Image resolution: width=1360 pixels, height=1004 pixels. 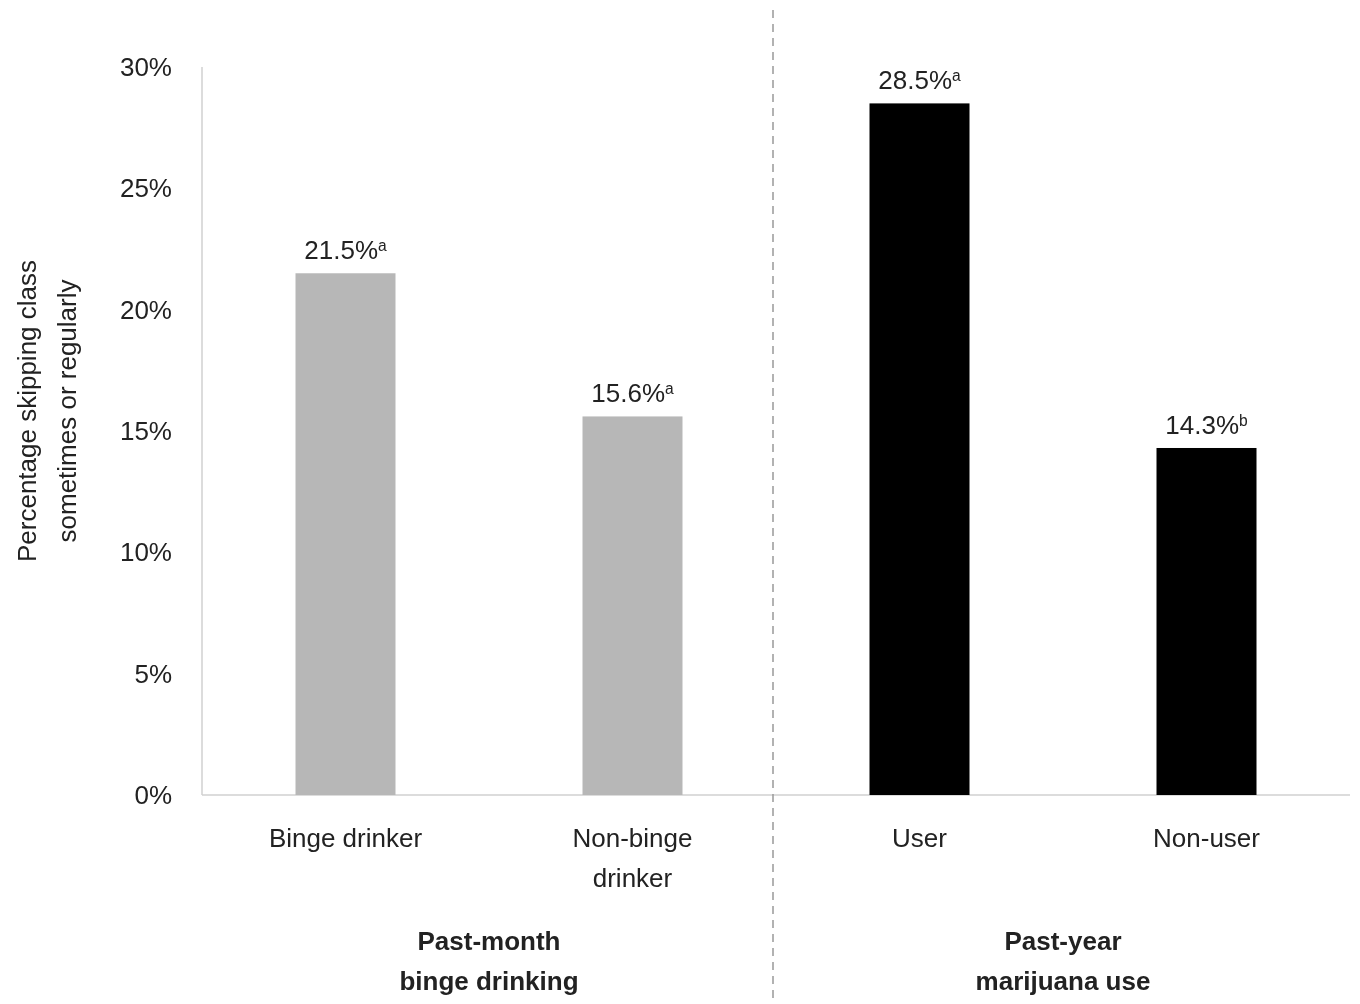 I want to click on y-tick-label: 15%, so click(x=145, y=431).